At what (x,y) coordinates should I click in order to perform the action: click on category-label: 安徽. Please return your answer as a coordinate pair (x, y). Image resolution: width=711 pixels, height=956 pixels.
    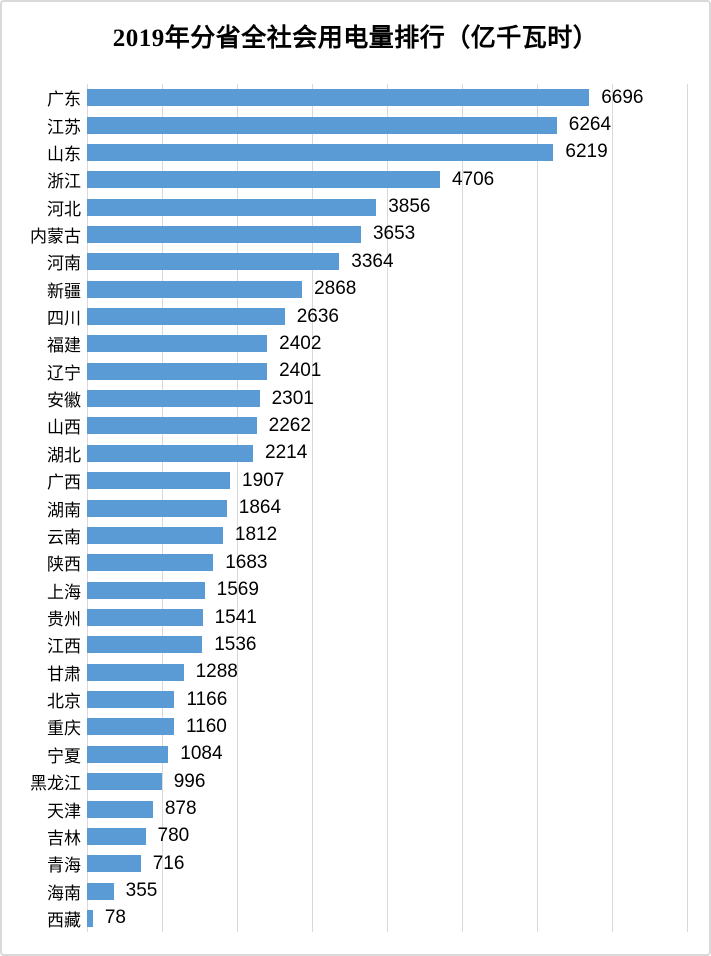
    Looking at the image, I should click on (64, 401).